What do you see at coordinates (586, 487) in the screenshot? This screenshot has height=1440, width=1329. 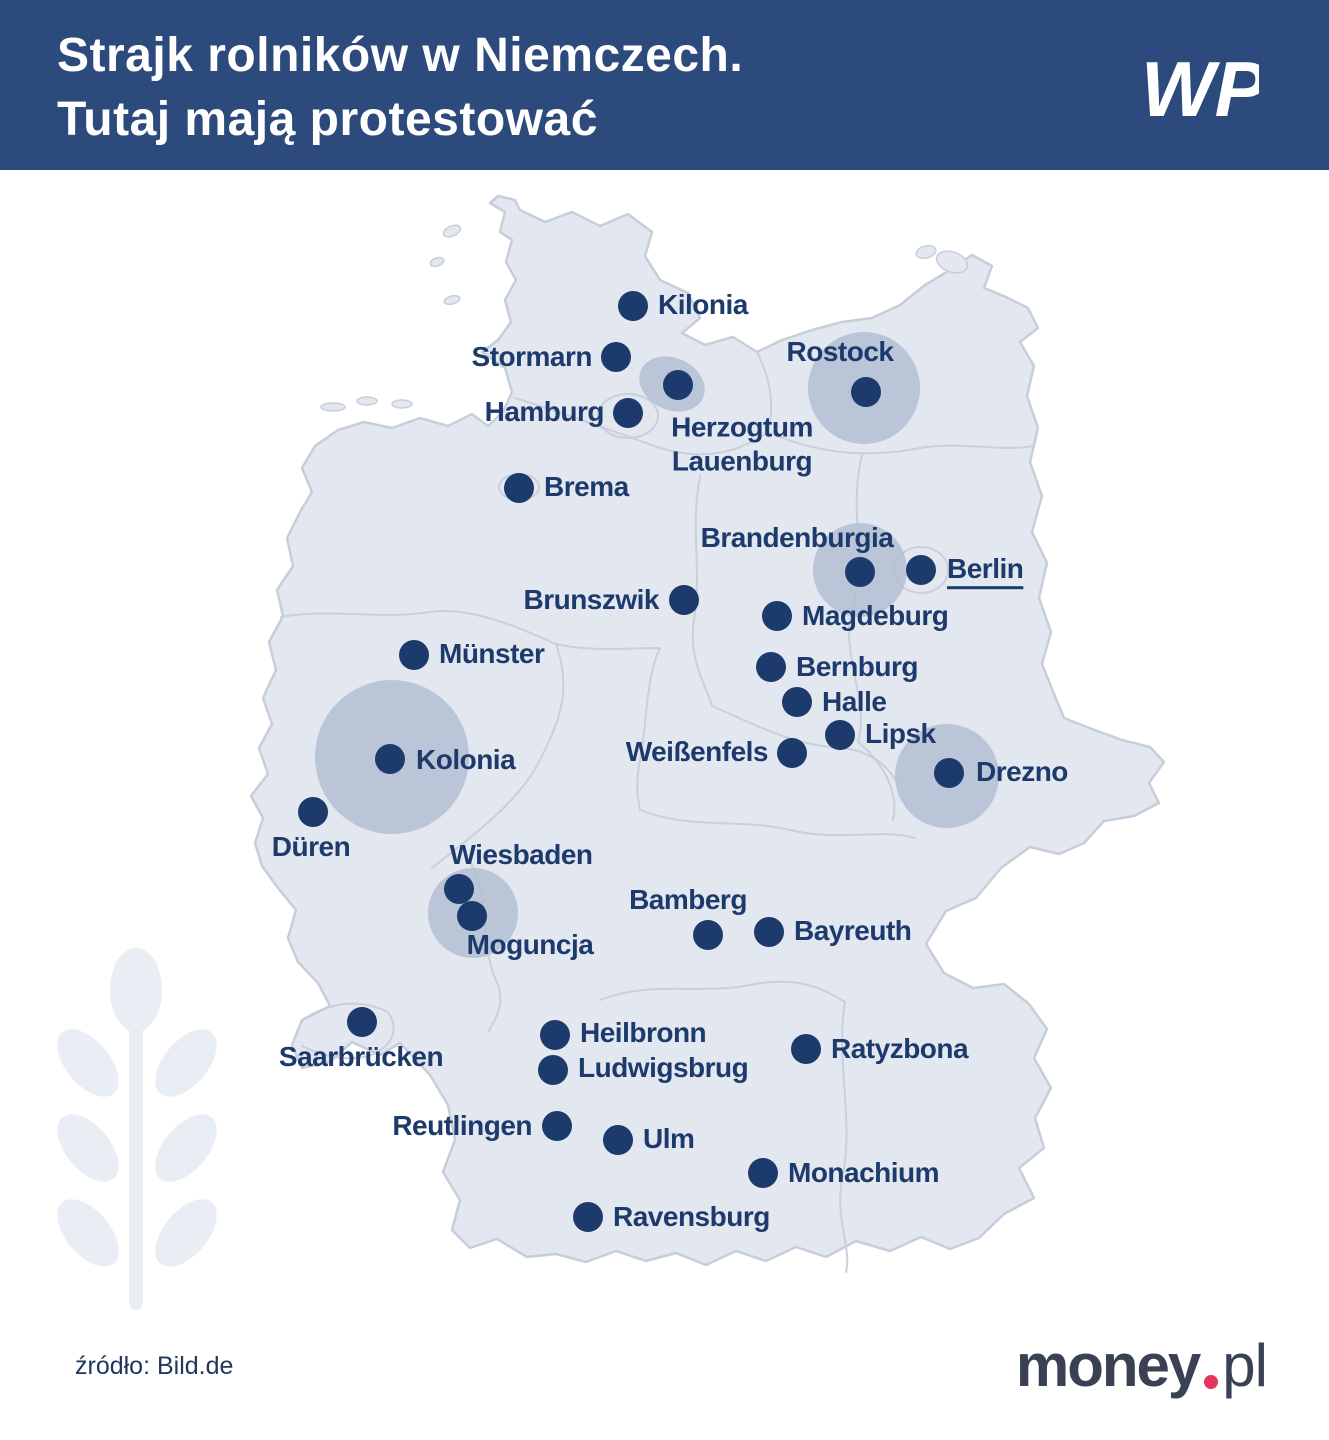 I see `city-label: Brema` at bounding box center [586, 487].